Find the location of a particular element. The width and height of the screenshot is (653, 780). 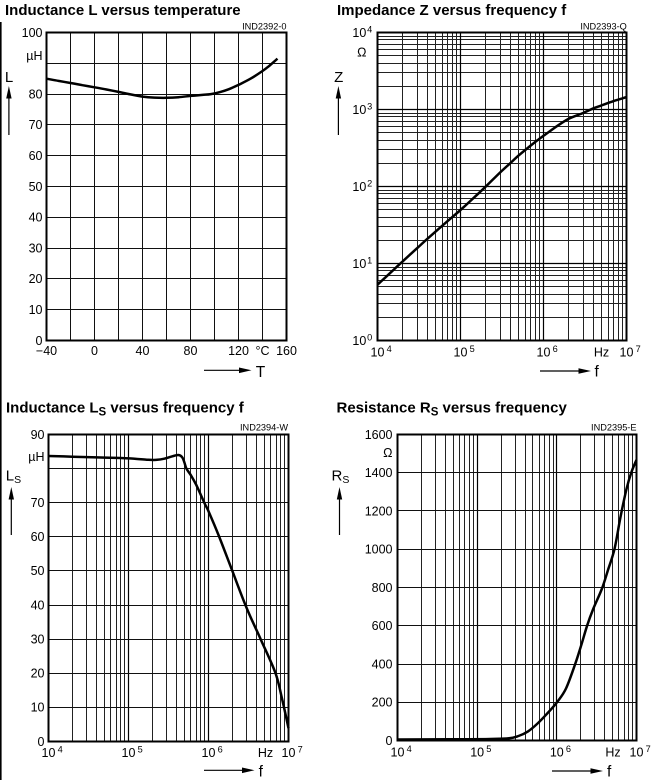

svg-text: 400 is located at coordinates (382, 664).